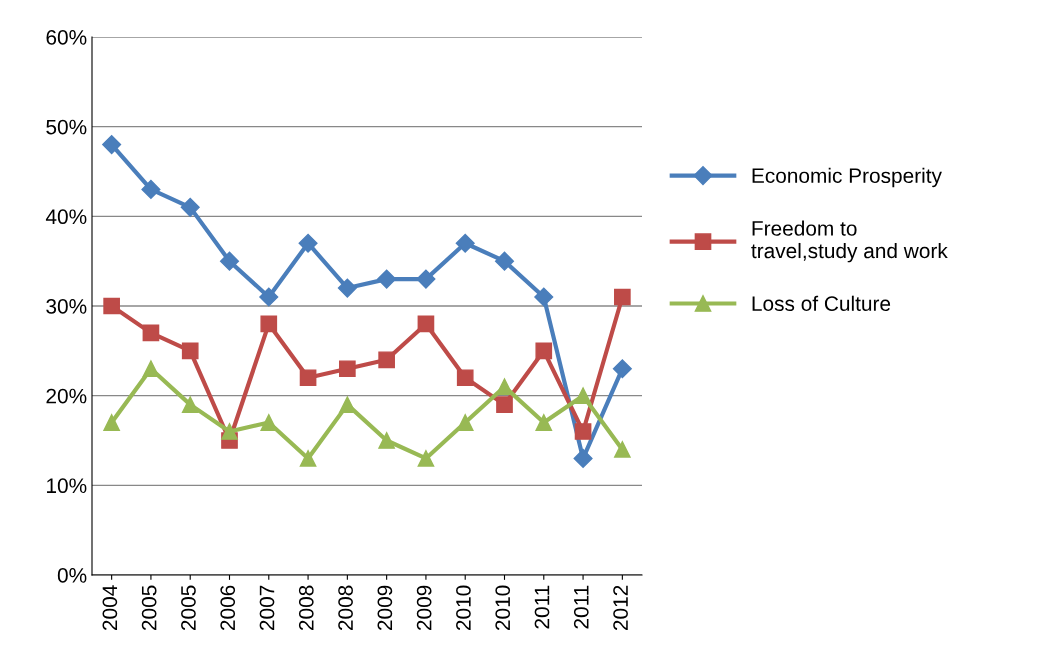 The height and width of the screenshot is (670, 1042). Describe the element at coordinates (66, 306) in the screenshot. I see `y-tick-label: 30%` at that location.